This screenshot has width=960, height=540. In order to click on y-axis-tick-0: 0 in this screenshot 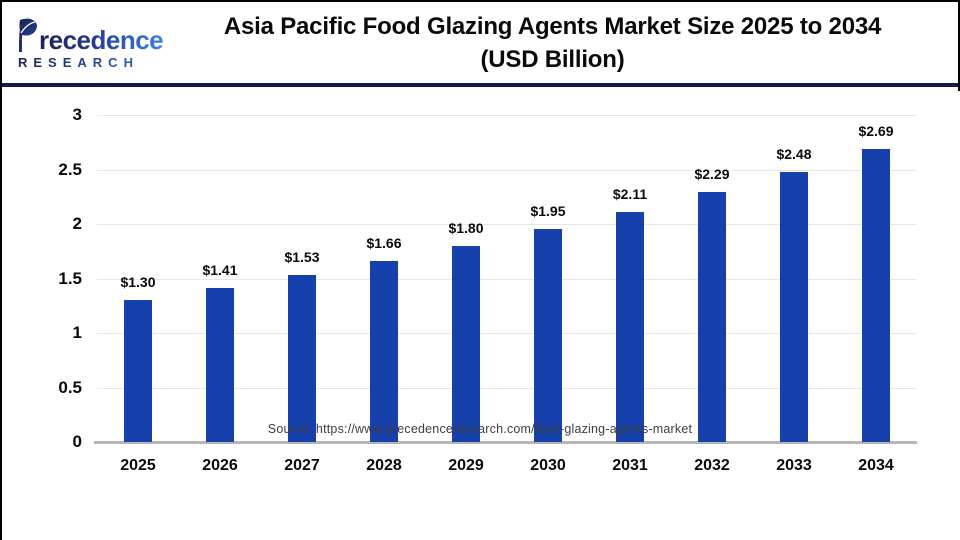, I will do `click(77, 441)`.